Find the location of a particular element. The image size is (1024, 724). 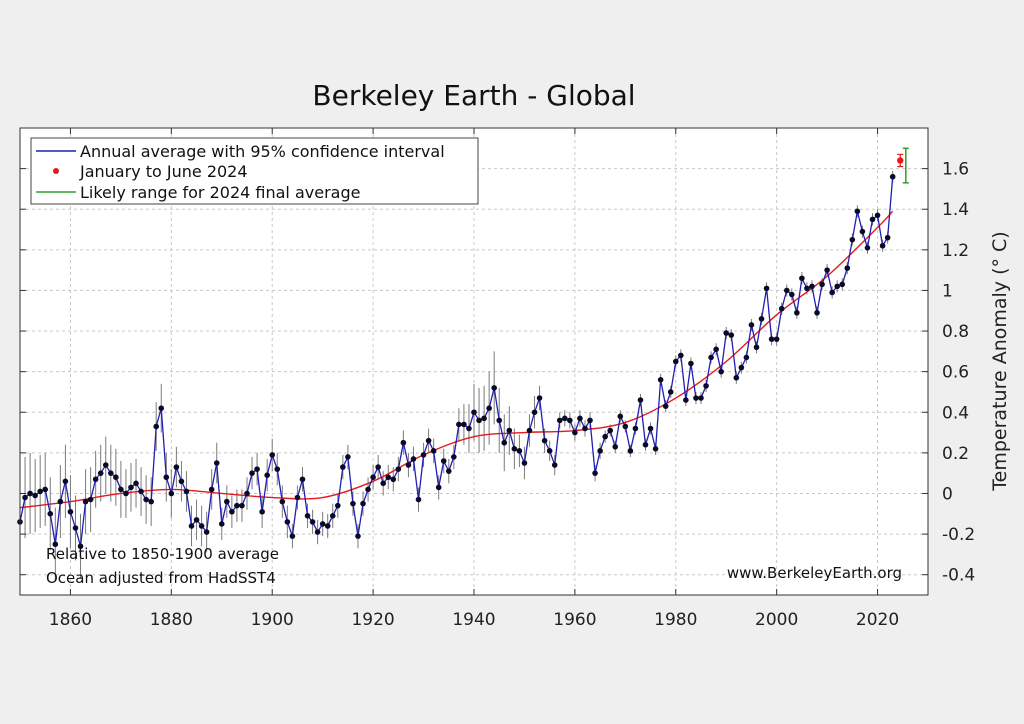

ocean-annotation: Ocean adjusted from HadSST4 is located at coordinates (161, 578).